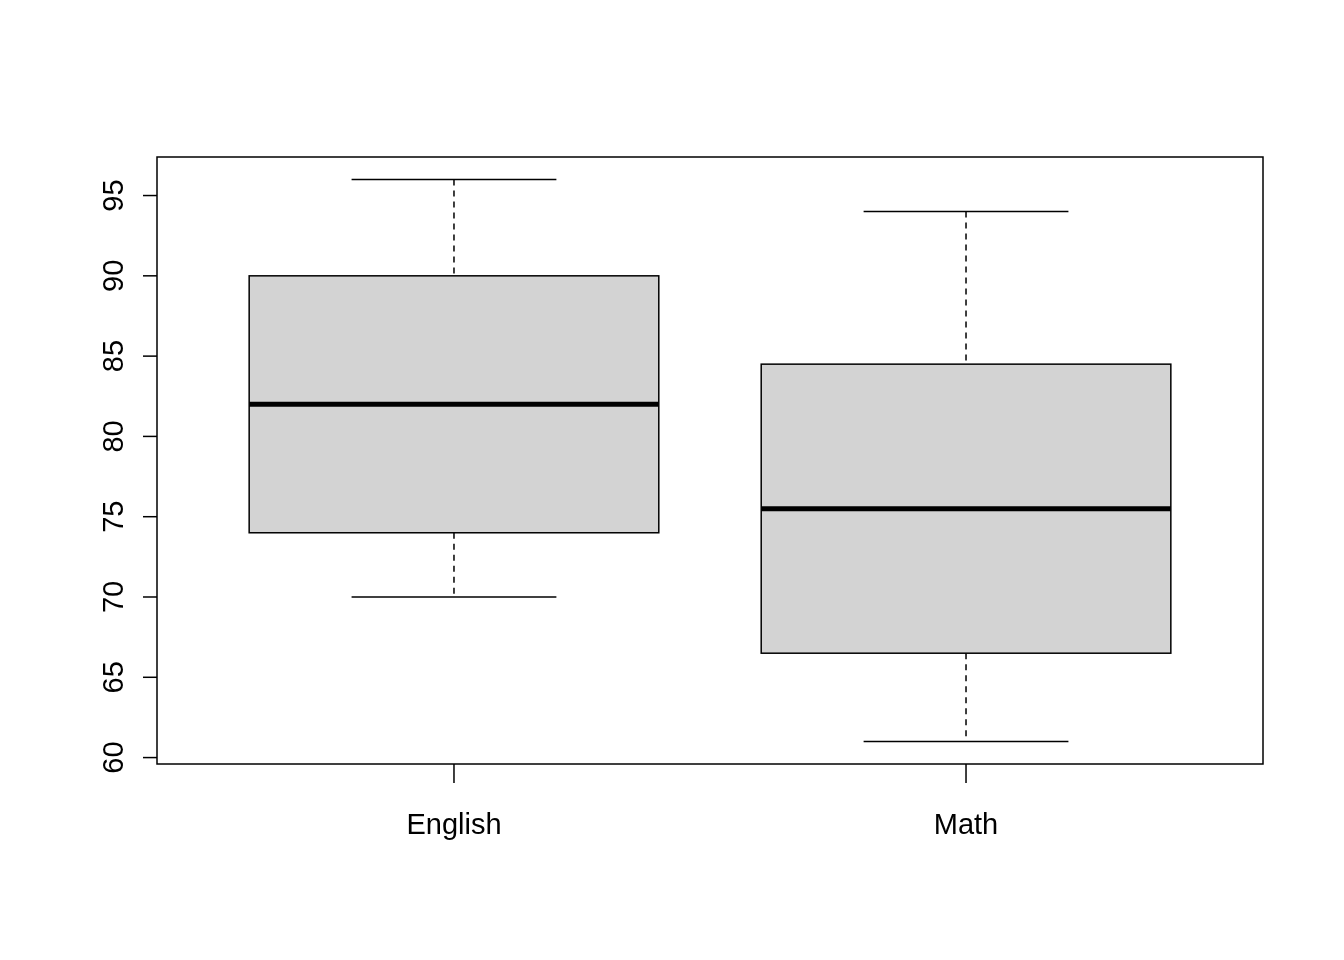  I want to click on y-tick-label: 60, so click(113, 757).